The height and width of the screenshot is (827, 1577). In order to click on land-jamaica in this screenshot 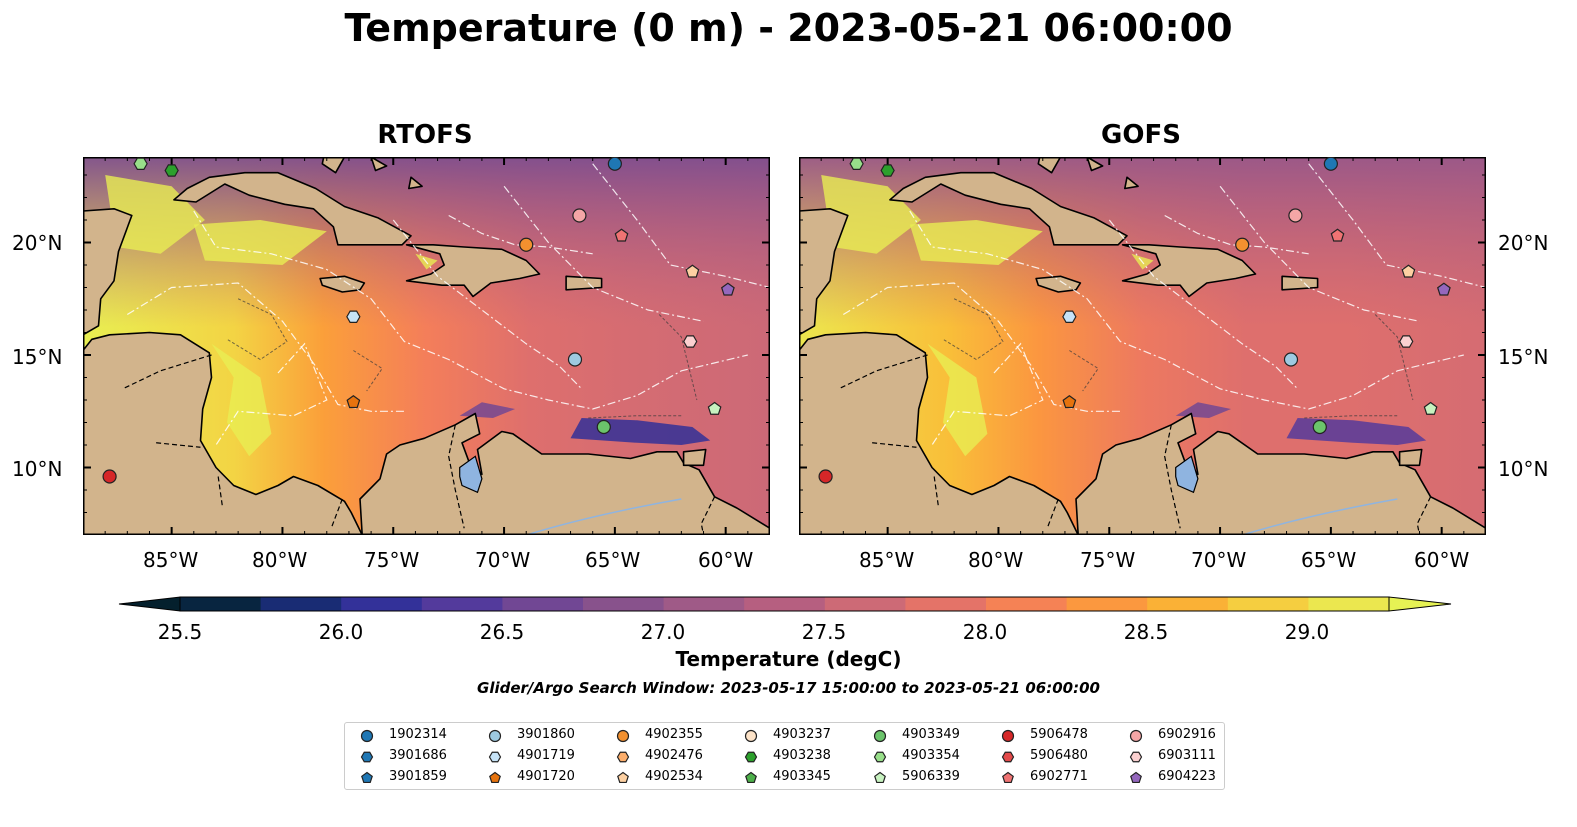, I will do `click(342, 284)`.